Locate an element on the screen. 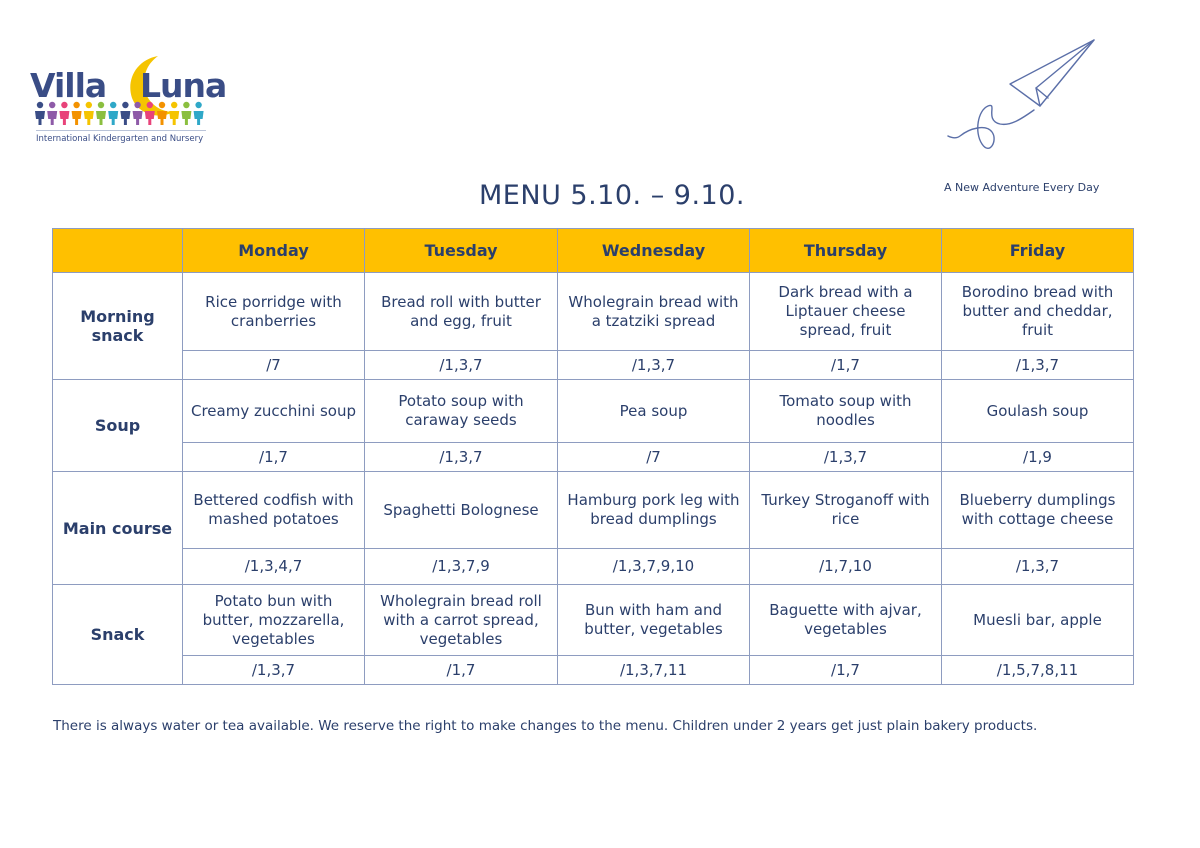 The image size is (1200, 848). page-title: MENU 5.10. – 9.10. is located at coordinates (612, 195).